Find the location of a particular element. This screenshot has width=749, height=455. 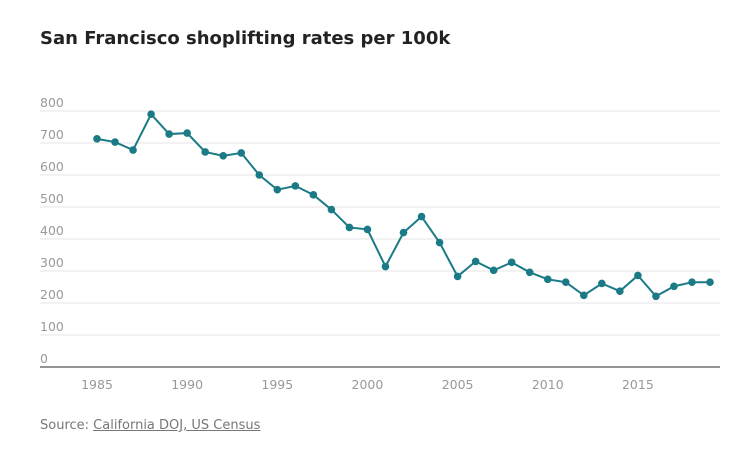

x-tick-label: 2005 is located at coordinates (458, 384).